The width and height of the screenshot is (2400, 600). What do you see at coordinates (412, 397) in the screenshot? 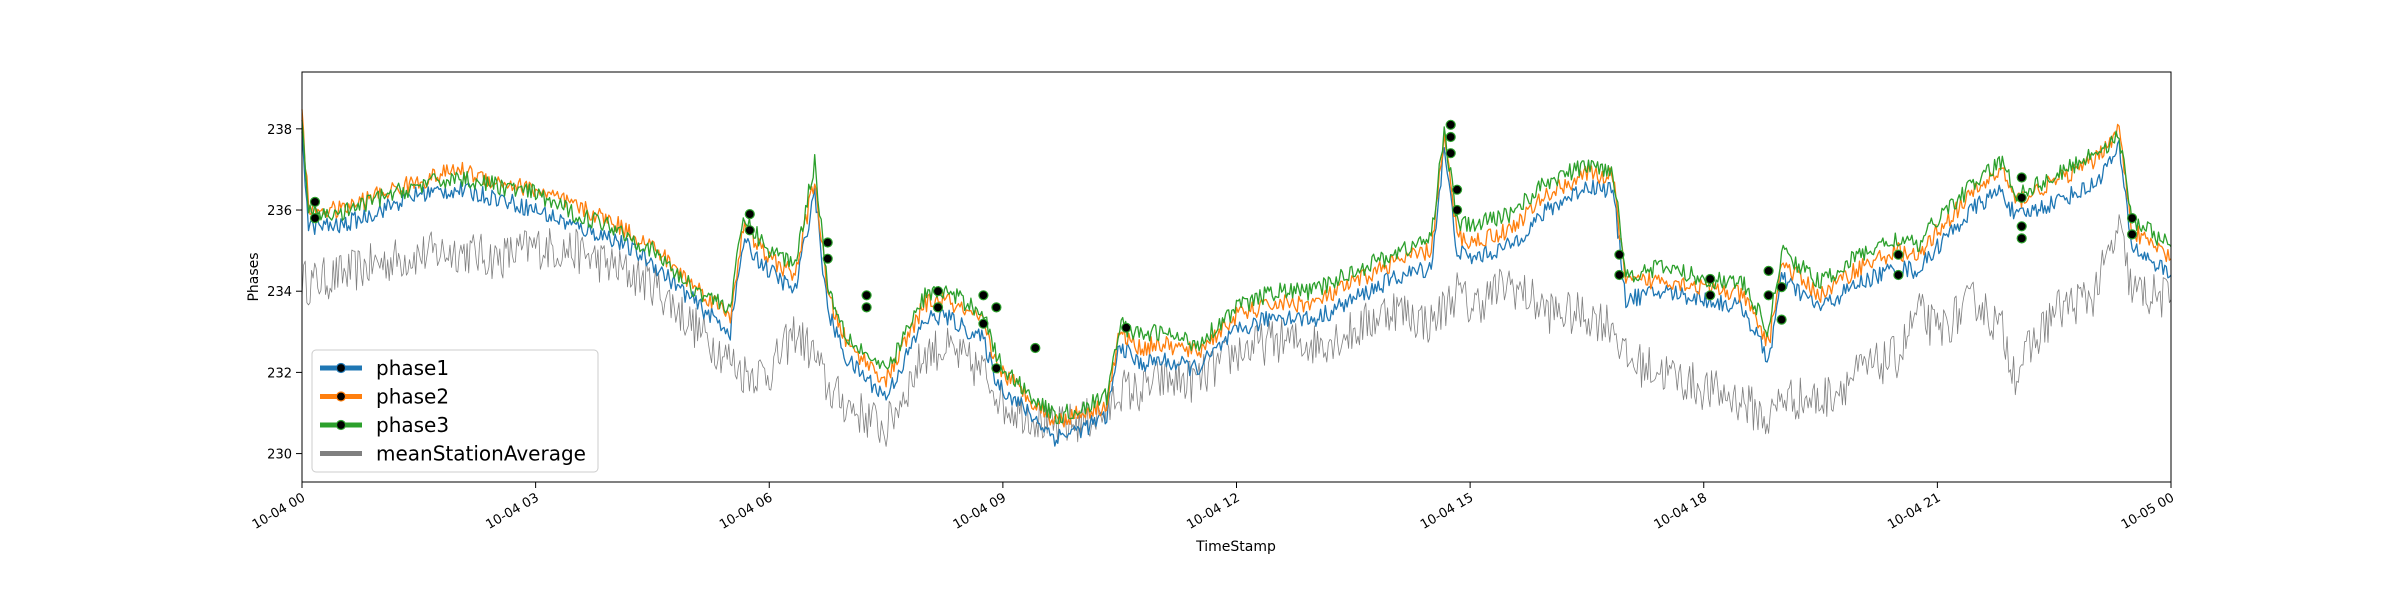
I see `legend-label-phase2: phase2` at bounding box center [412, 397].